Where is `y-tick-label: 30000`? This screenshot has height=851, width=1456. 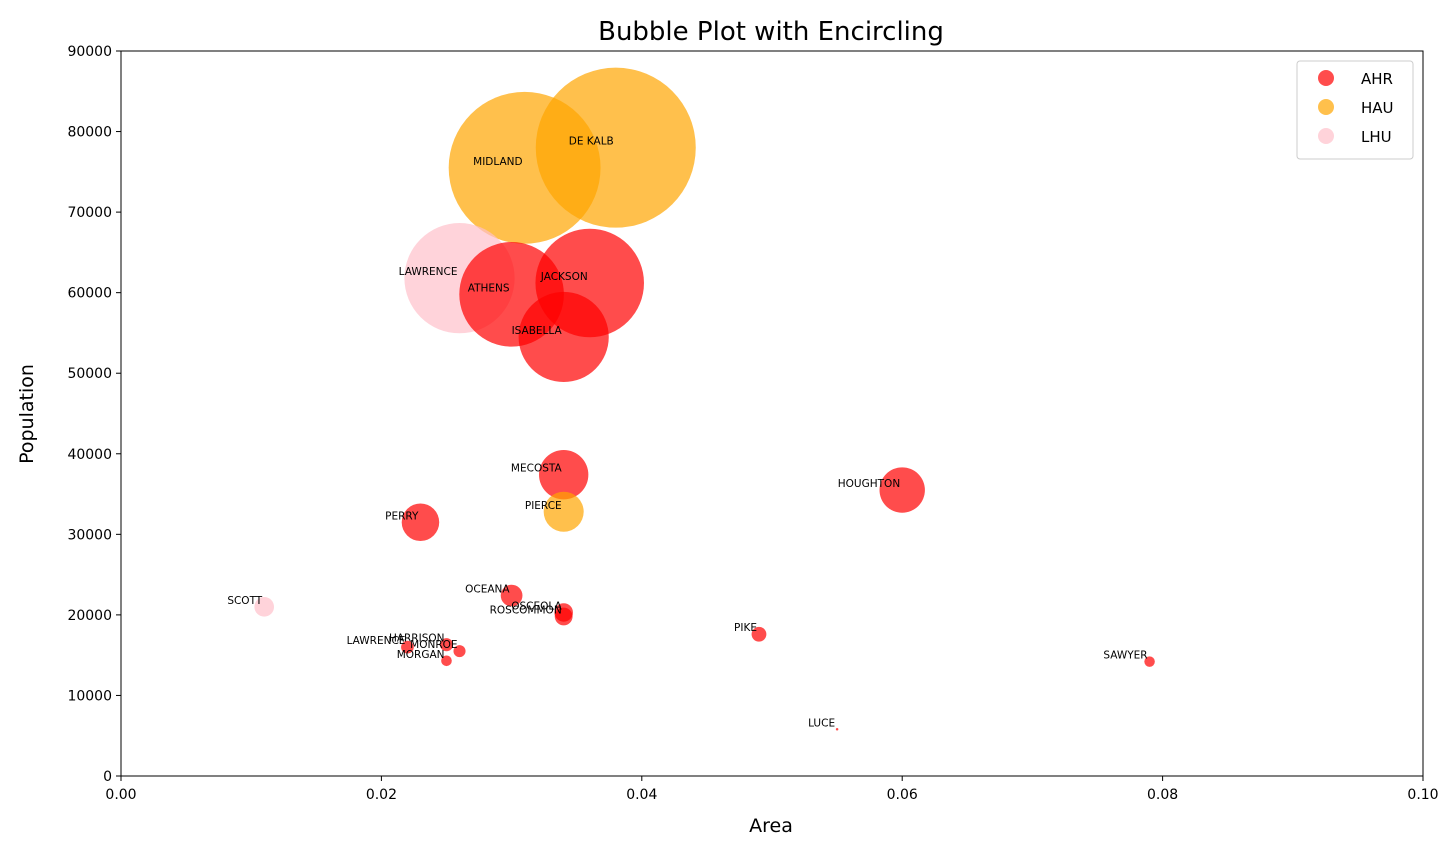 y-tick-label: 30000 is located at coordinates (89, 535).